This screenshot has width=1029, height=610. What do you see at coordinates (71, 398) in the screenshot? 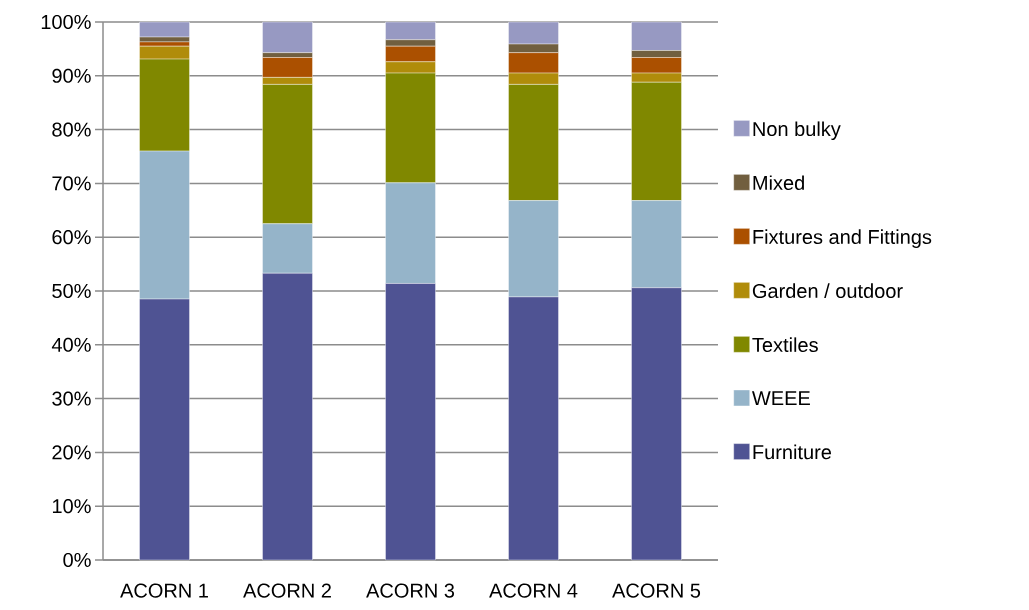
I see `y-tick-label: 30%` at bounding box center [71, 398].